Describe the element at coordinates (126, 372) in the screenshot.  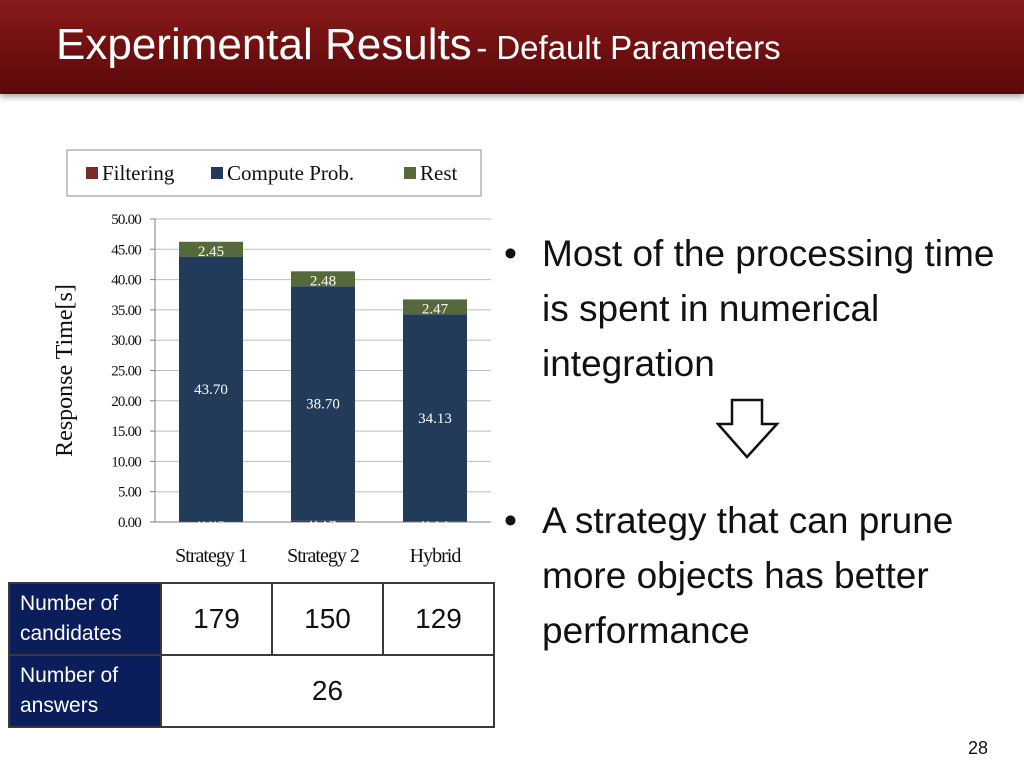
I see `y-tick-label: 25.00` at that location.